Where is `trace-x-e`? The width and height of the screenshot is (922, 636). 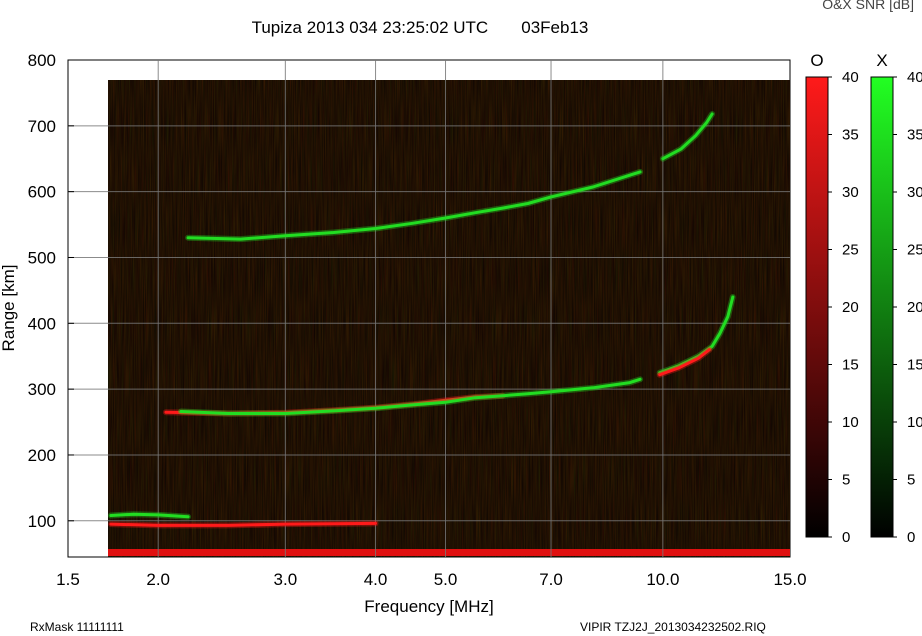 trace-x-e is located at coordinates (149, 515).